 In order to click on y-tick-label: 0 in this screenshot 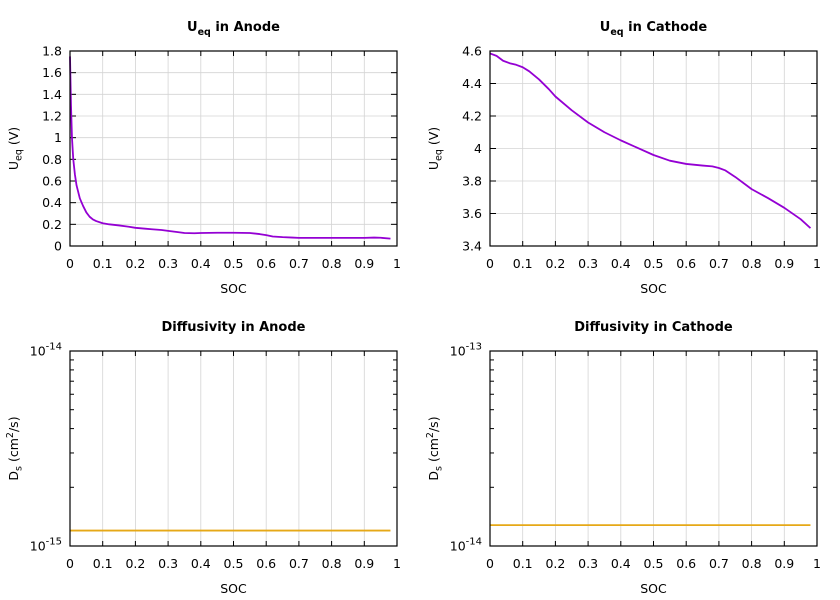, I will do `click(58, 246)`.